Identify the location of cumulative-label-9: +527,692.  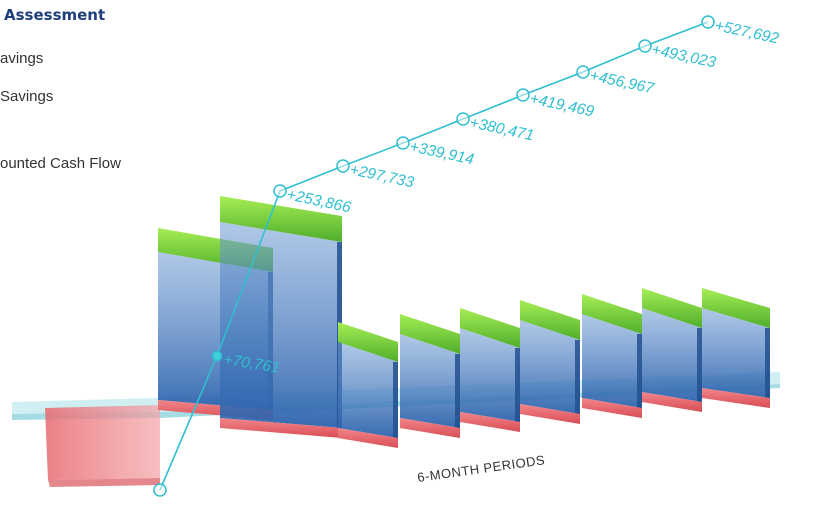
(747, 32).